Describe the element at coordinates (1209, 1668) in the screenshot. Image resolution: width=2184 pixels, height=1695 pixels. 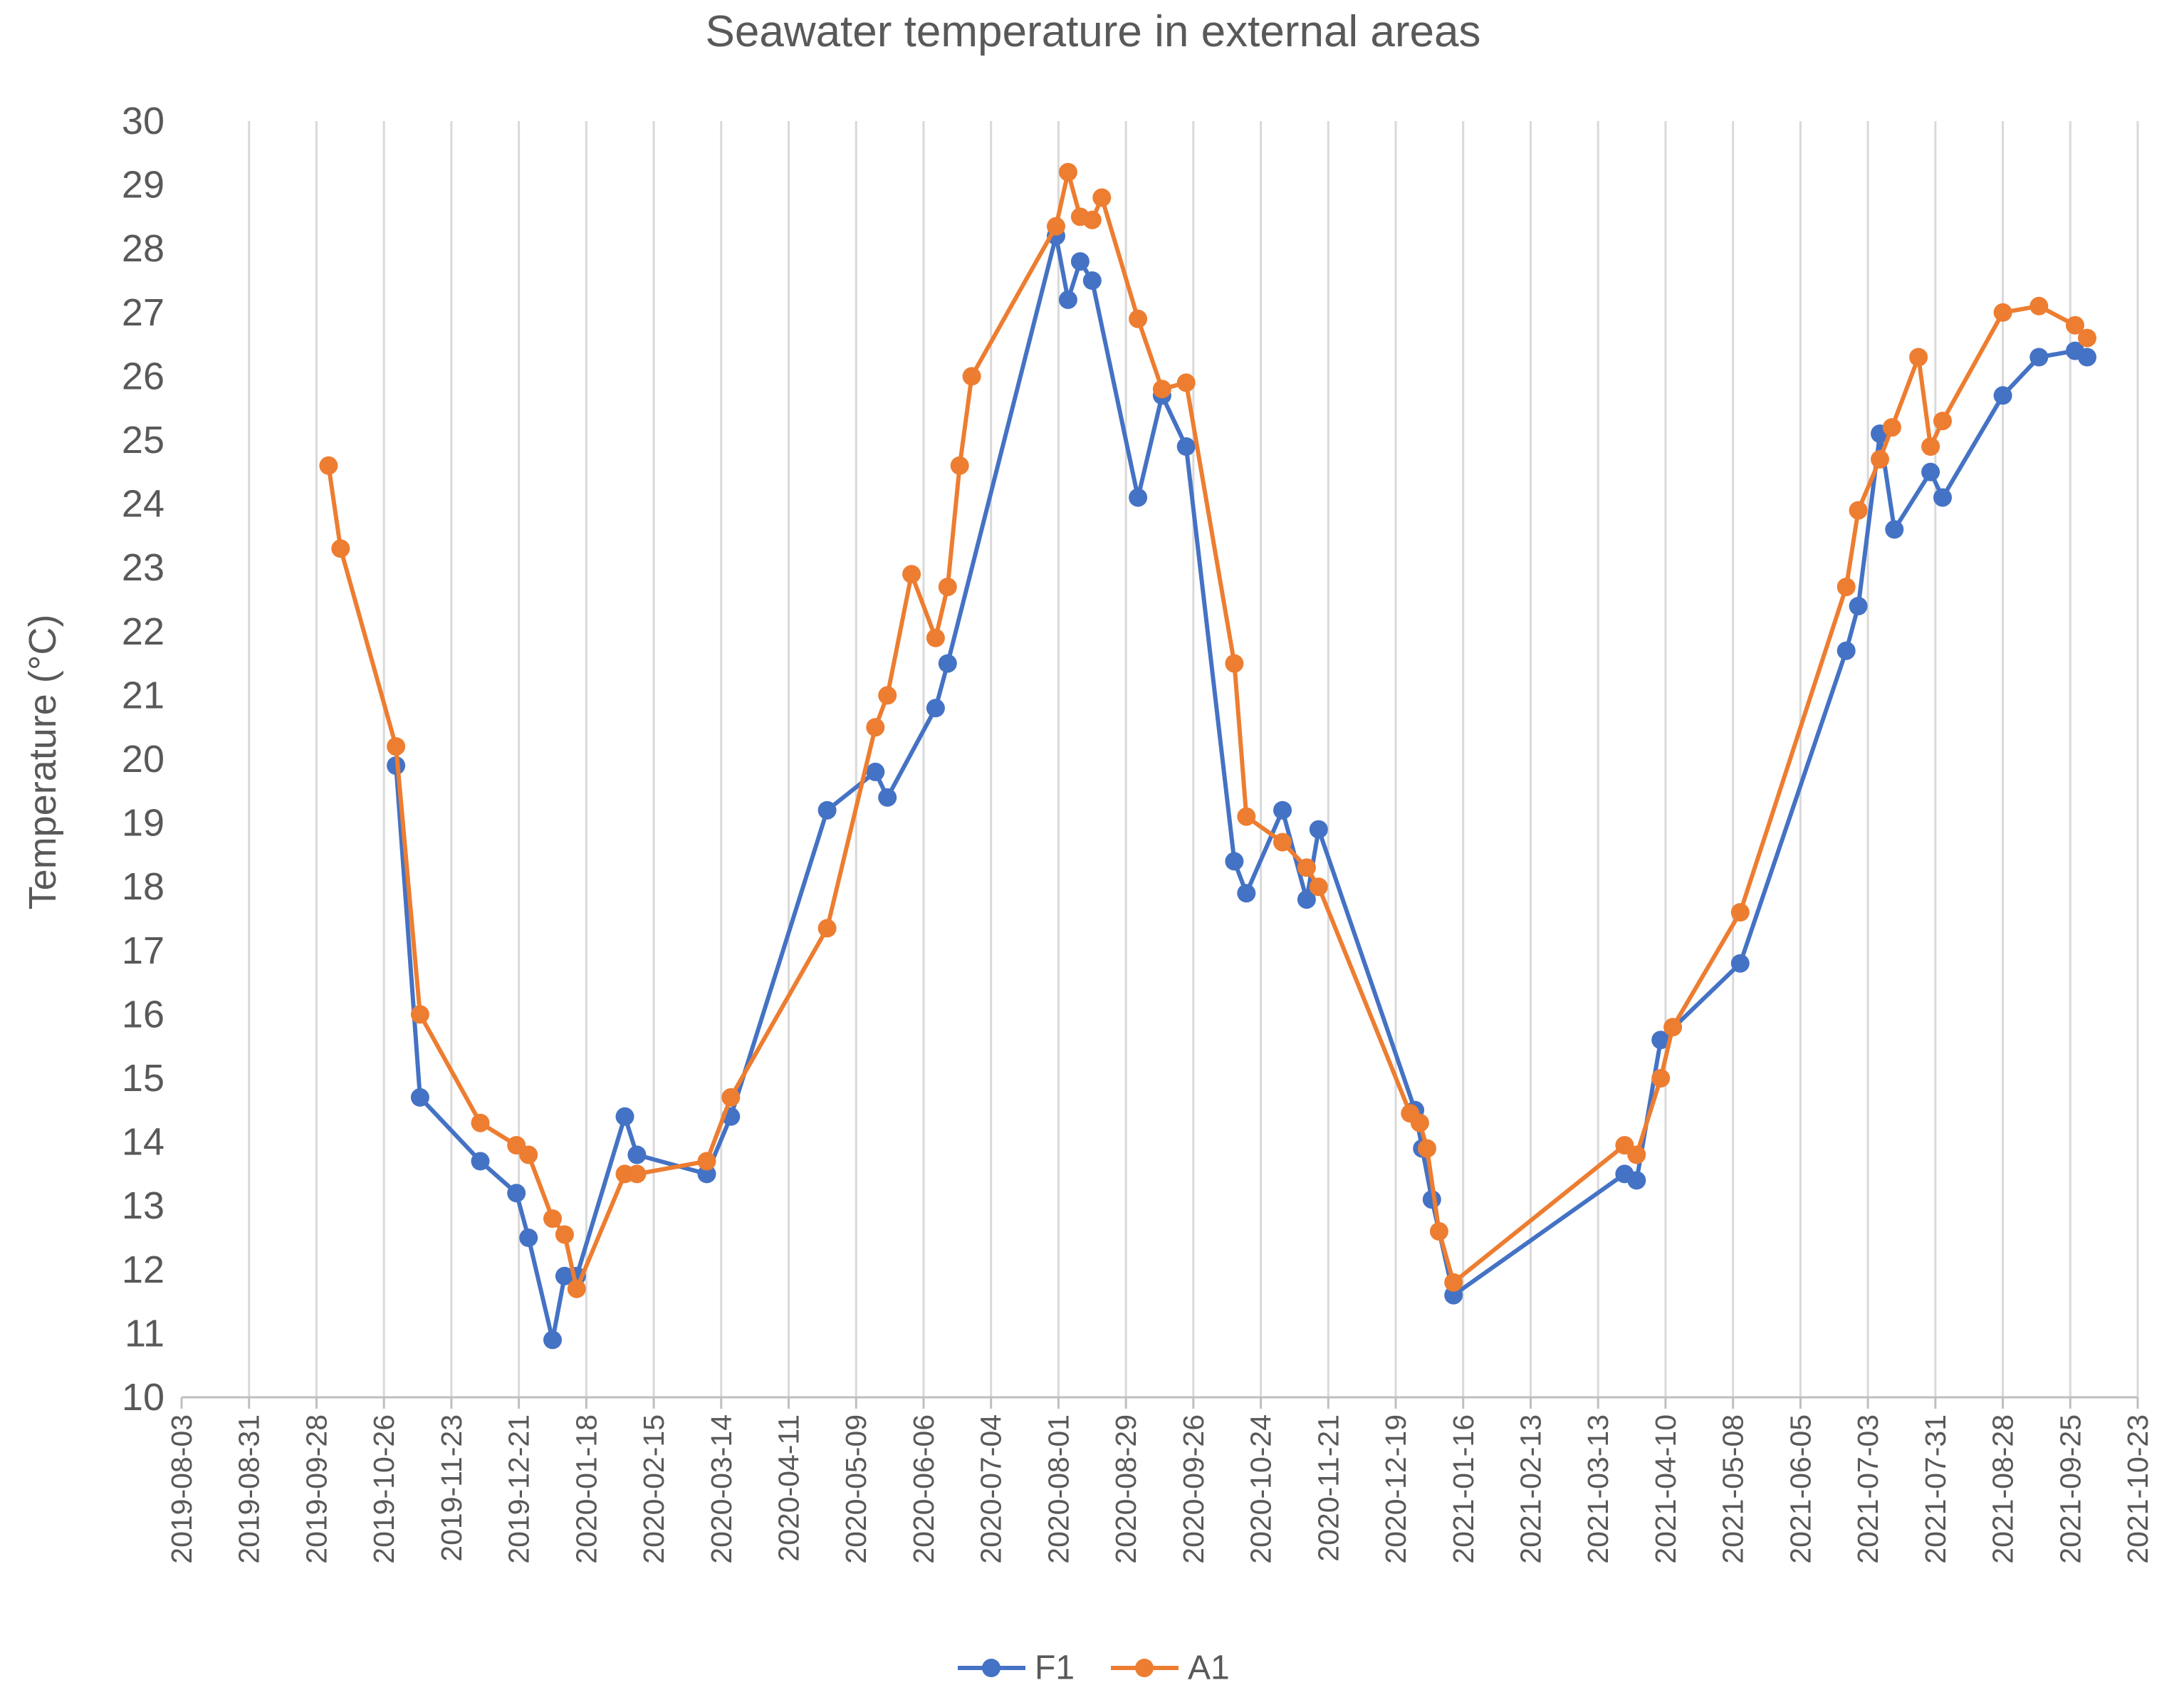
I see `legend-label: A1` at that location.